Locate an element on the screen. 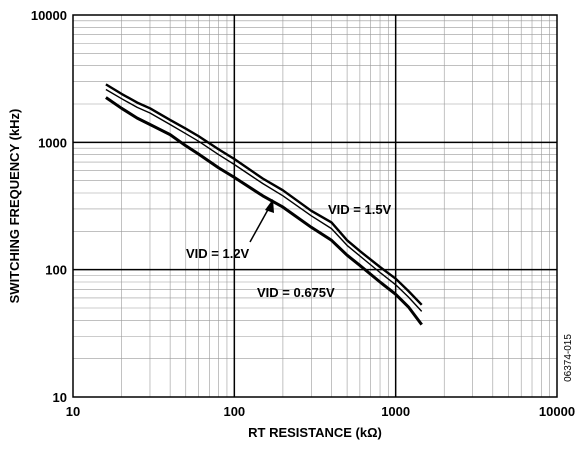  annotation-arrowhead is located at coordinates (269, 206).